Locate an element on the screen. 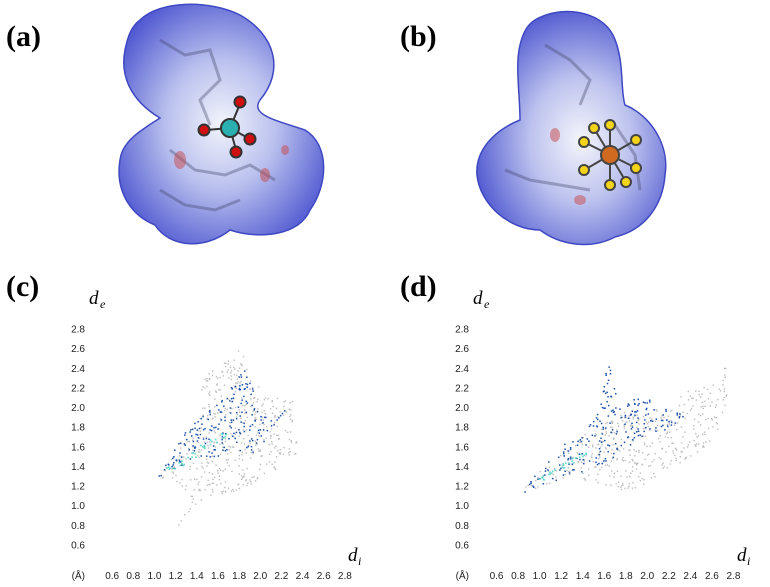 The height and width of the screenshot is (587, 770). y-tick-label: 0.6 is located at coordinates (78, 545).